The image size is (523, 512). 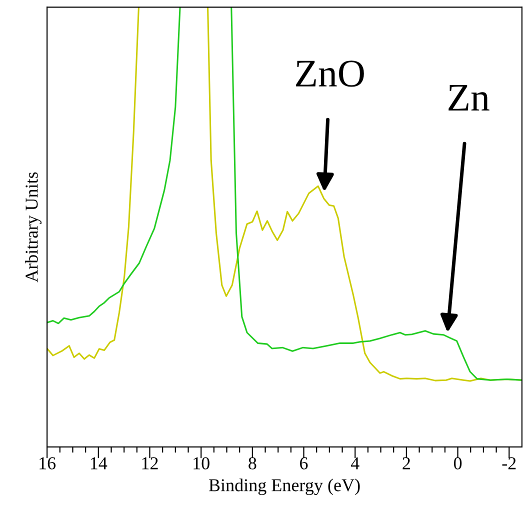 I want to click on x-tick-label: 12, so click(x=150, y=463).